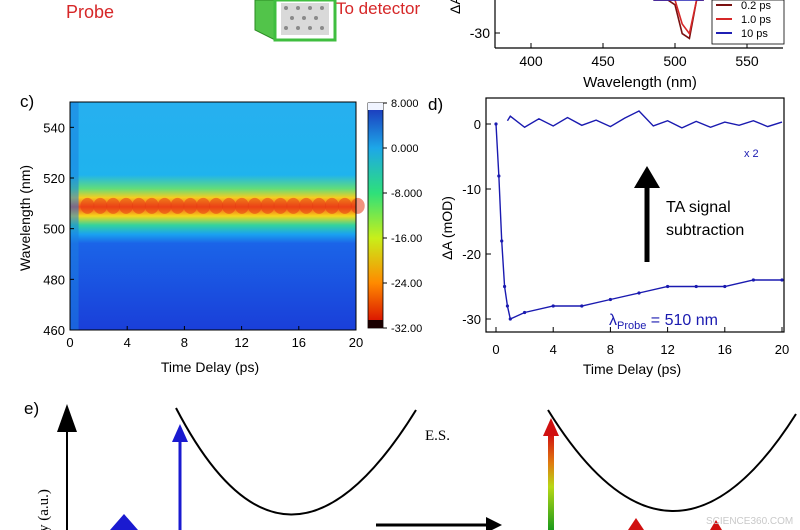 This screenshot has width=800, height=530. Describe the element at coordinates (640, 82) in the screenshot. I see `spectra-xlabel: Wavelength (nm)` at that location.